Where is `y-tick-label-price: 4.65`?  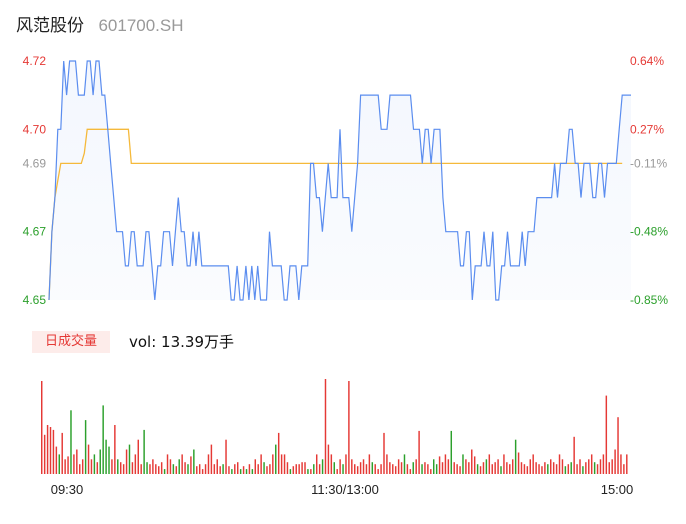
y-tick-label-price: 4.65 is located at coordinates (35, 300).